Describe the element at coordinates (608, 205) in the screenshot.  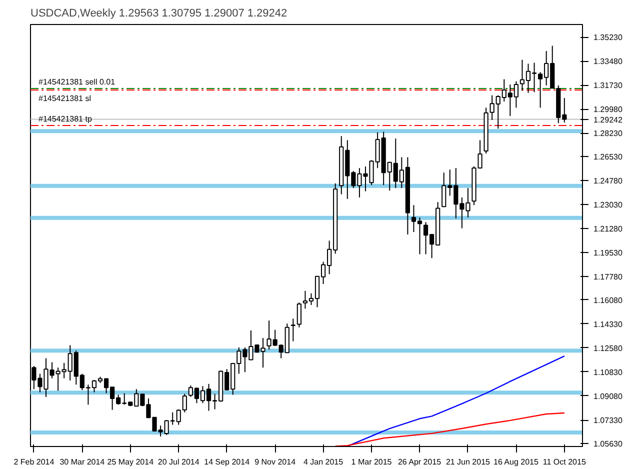
I see `y-tick-label: 1.23030` at that location.